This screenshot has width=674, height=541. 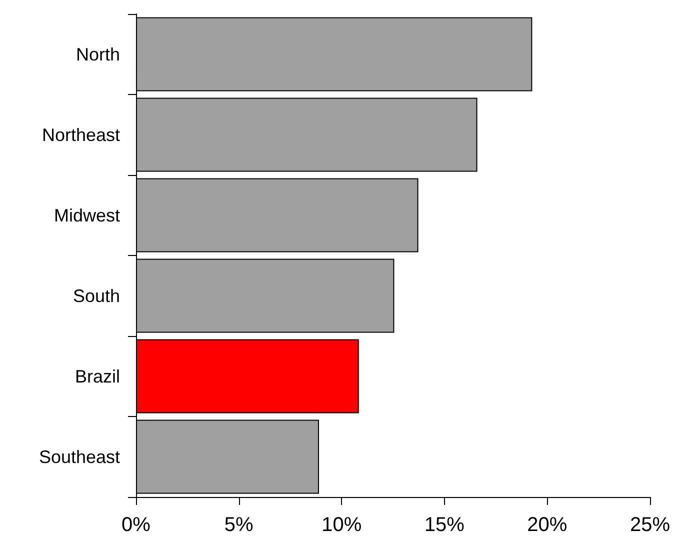 What do you see at coordinates (79, 456) in the screenshot?
I see `y-tick-label: Southeast` at bounding box center [79, 456].